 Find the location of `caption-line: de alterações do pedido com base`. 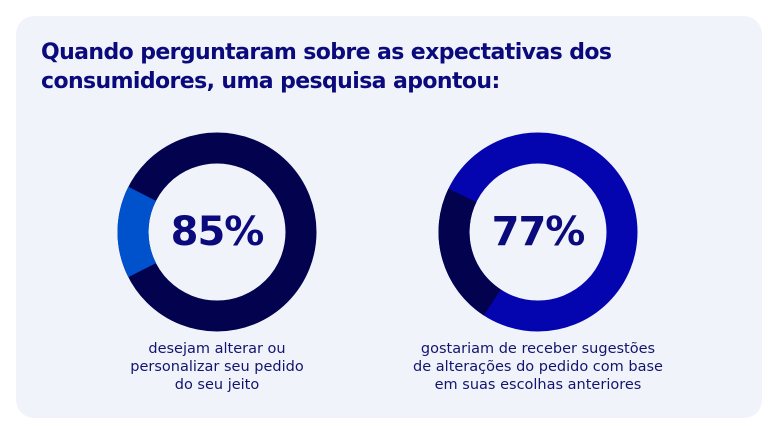

caption-line: de alterações do pedido com base is located at coordinates (538, 367).